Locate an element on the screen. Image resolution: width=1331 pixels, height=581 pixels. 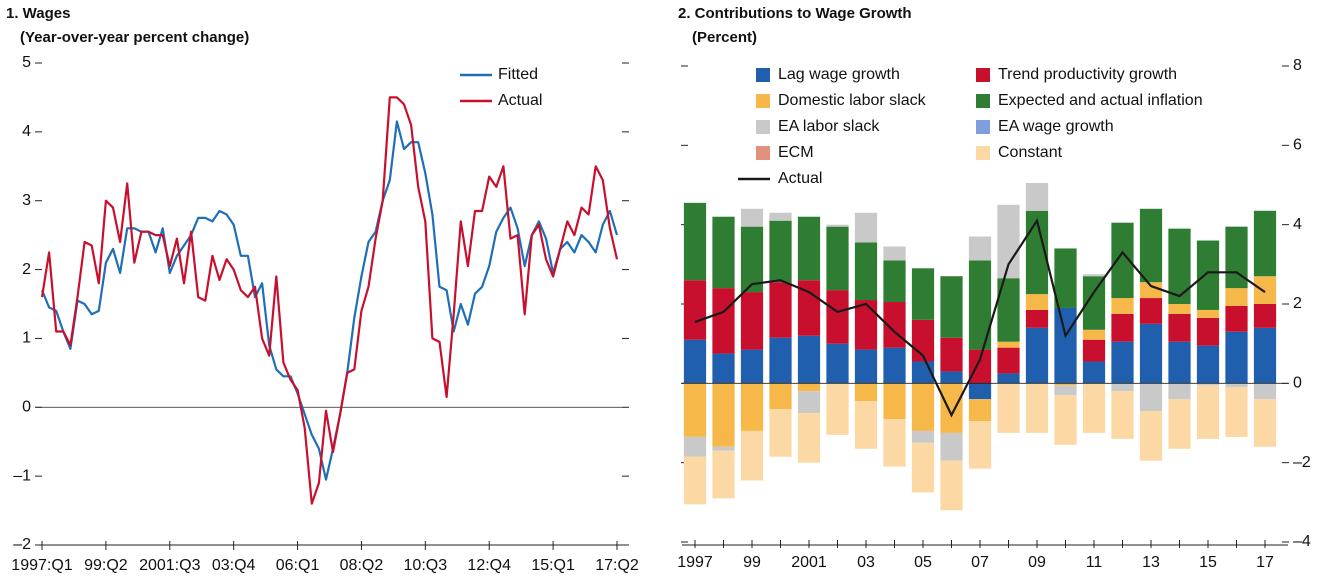
x-tick-label: 11 is located at coordinates (1094, 562).